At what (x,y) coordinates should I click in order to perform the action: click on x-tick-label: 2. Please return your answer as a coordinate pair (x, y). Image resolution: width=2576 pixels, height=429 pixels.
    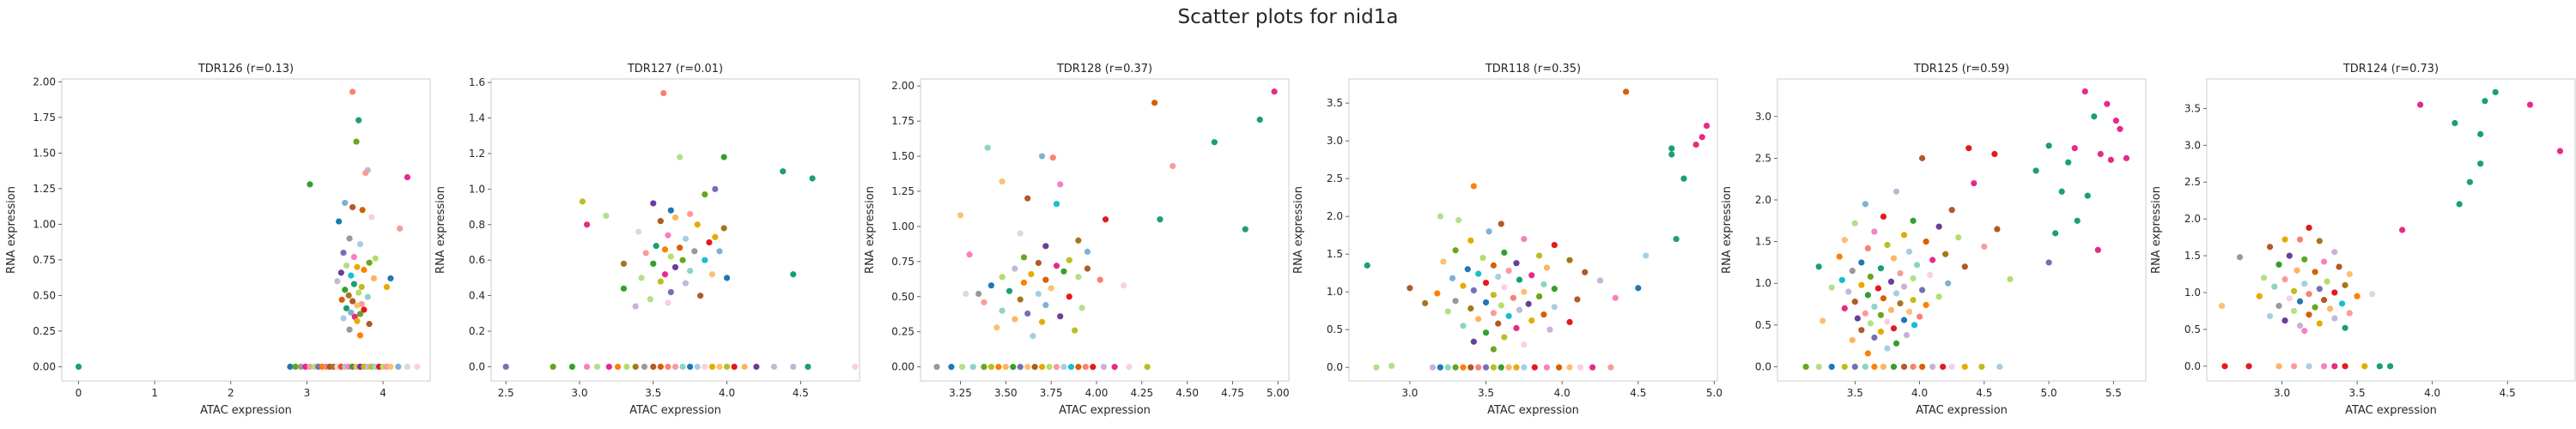
    Looking at the image, I should click on (231, 393).